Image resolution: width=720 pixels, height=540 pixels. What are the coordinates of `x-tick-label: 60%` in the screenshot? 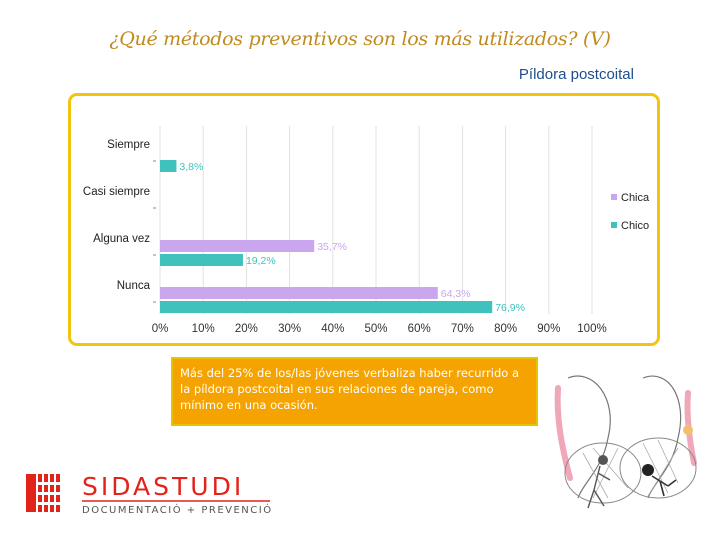 It's located at (419, 329).